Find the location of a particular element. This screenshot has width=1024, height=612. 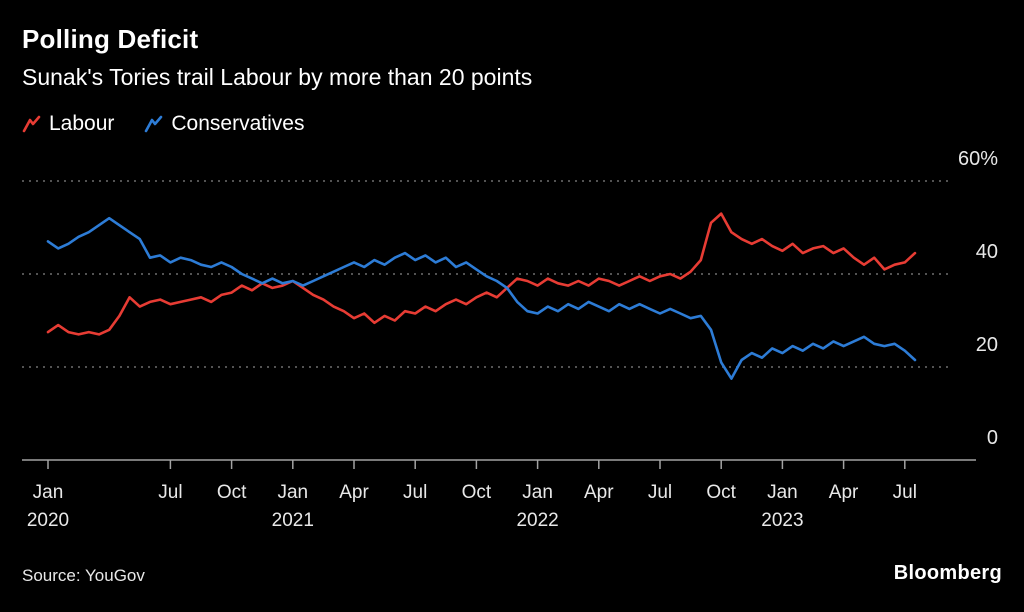

legend-item-labour: Labour is located at coordinates (68, 124).